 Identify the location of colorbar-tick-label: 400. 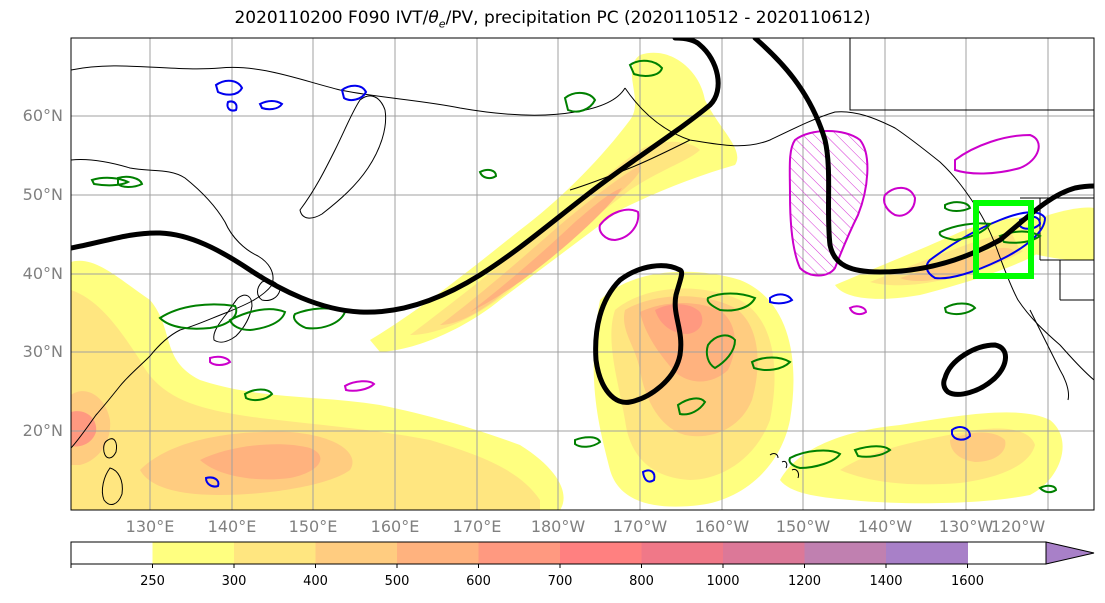
(315, 581).